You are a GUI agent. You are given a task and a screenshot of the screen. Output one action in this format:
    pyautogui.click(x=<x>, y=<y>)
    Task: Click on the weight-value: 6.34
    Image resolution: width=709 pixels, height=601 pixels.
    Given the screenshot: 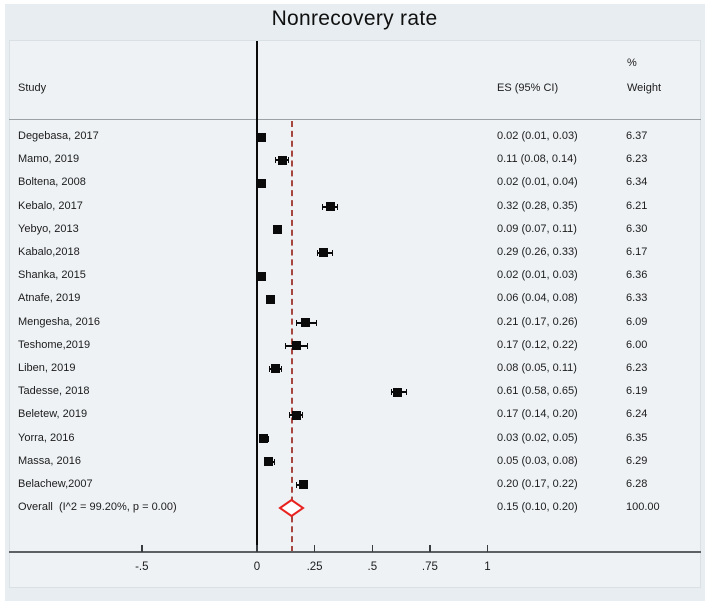 What is the action you would take?
    pyautogui.click(x=637, y=182)
    